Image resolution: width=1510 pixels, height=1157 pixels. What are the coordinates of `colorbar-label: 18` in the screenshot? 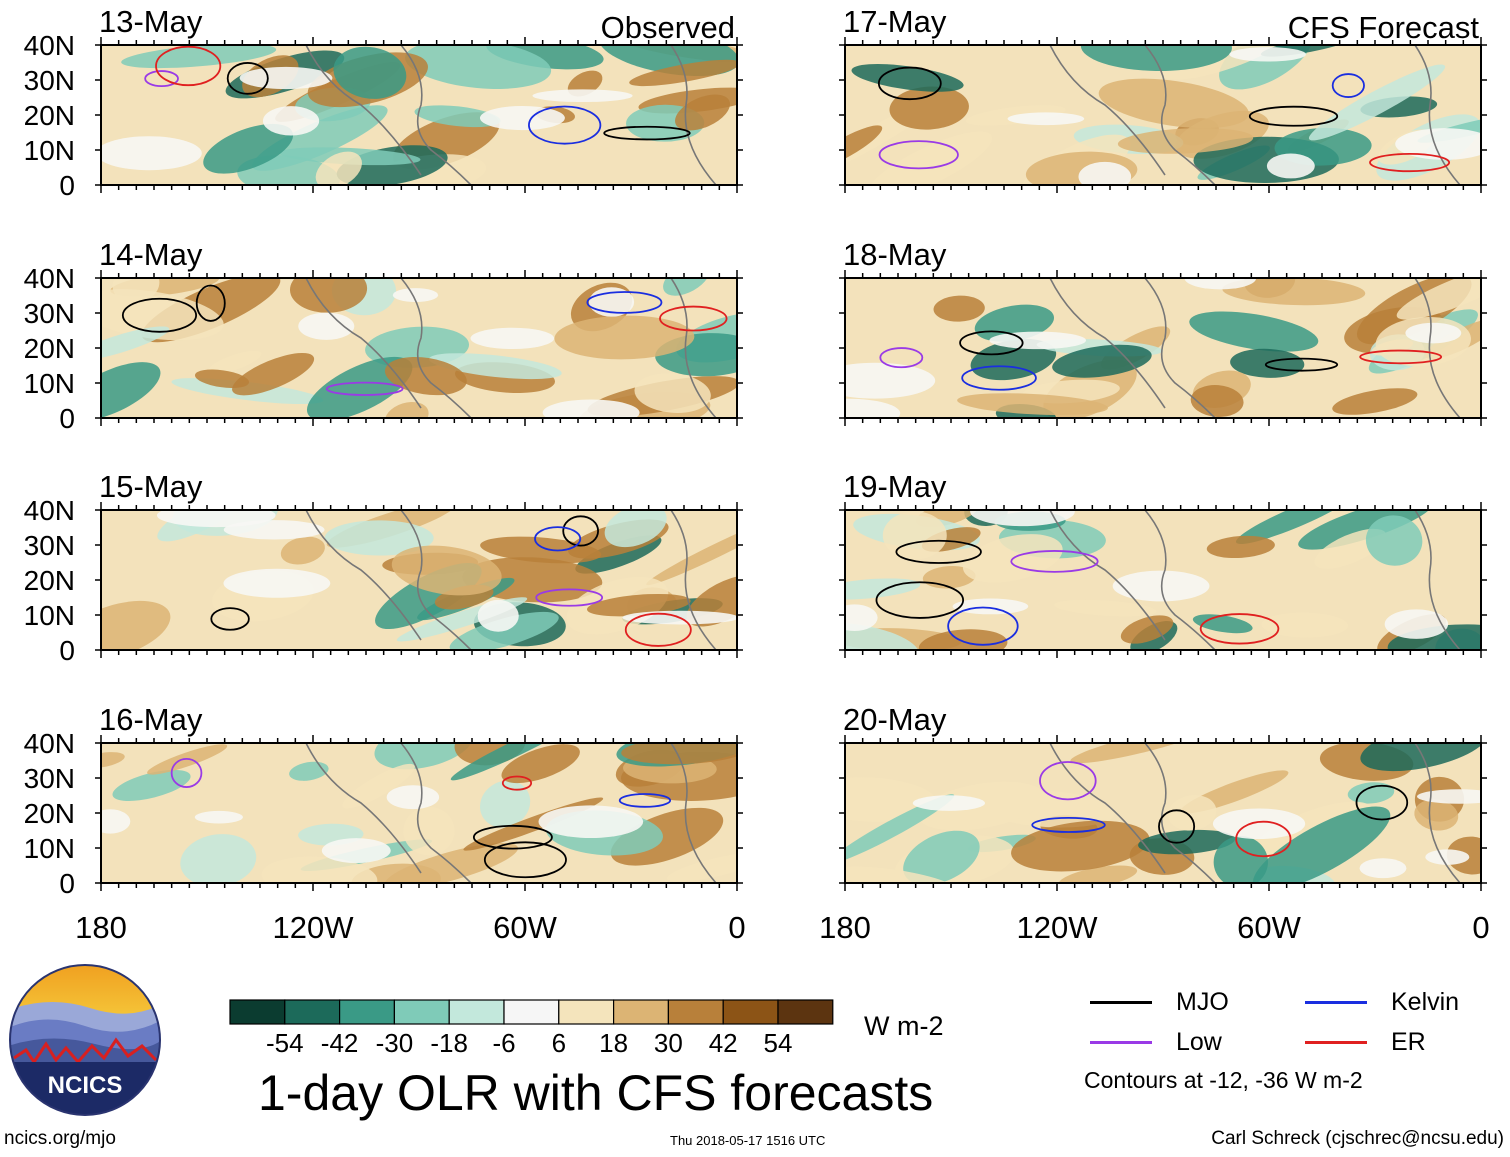 It's located at (614, 1043).